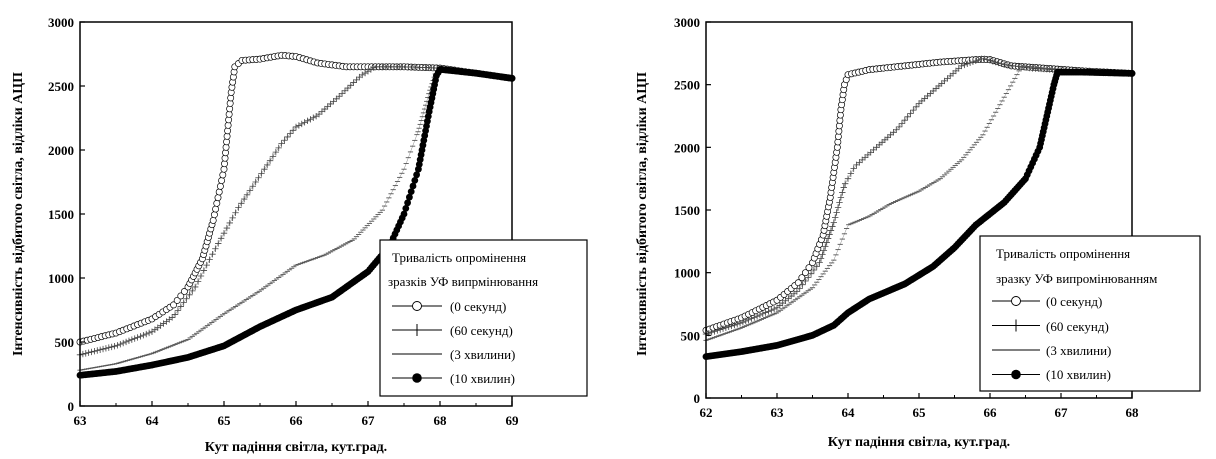 The image size is (1216, 459). I want to click on x-tick-label: 66, so click(297, 420).